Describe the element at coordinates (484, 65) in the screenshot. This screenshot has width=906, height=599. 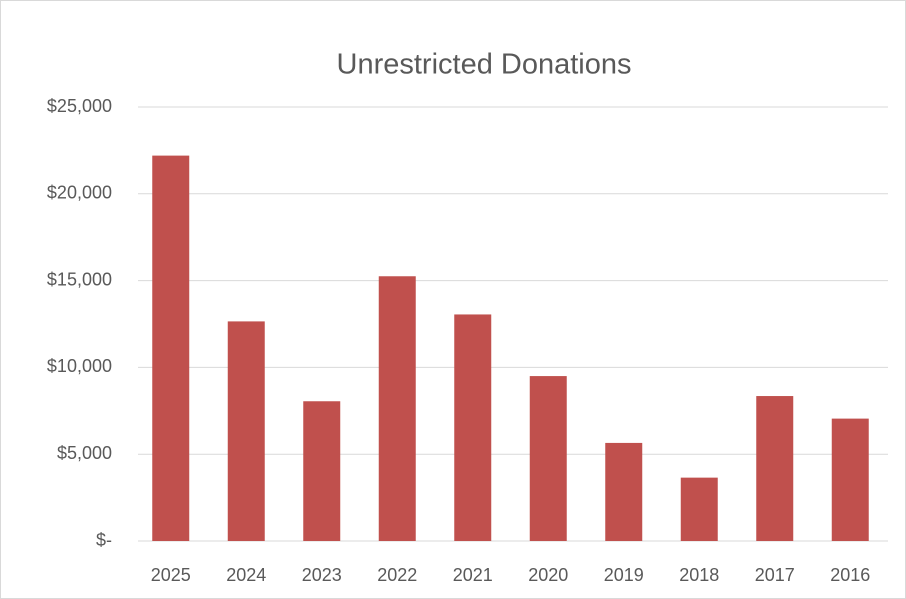
I see `chart-title: Unrestricted Donations` at that location.